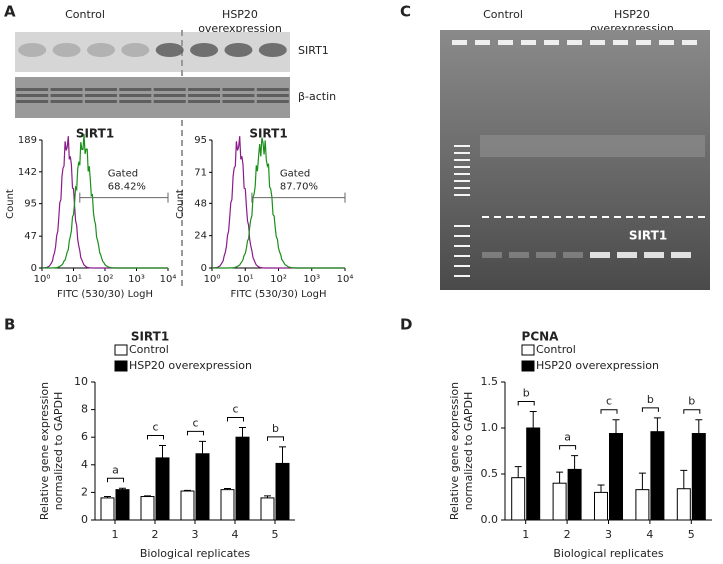 The image size is (723, 564). What do you see at coordinates (490, 473) in the screenshot?
I see `y-tick-label: 0.5` at bounding box center [490, 473].